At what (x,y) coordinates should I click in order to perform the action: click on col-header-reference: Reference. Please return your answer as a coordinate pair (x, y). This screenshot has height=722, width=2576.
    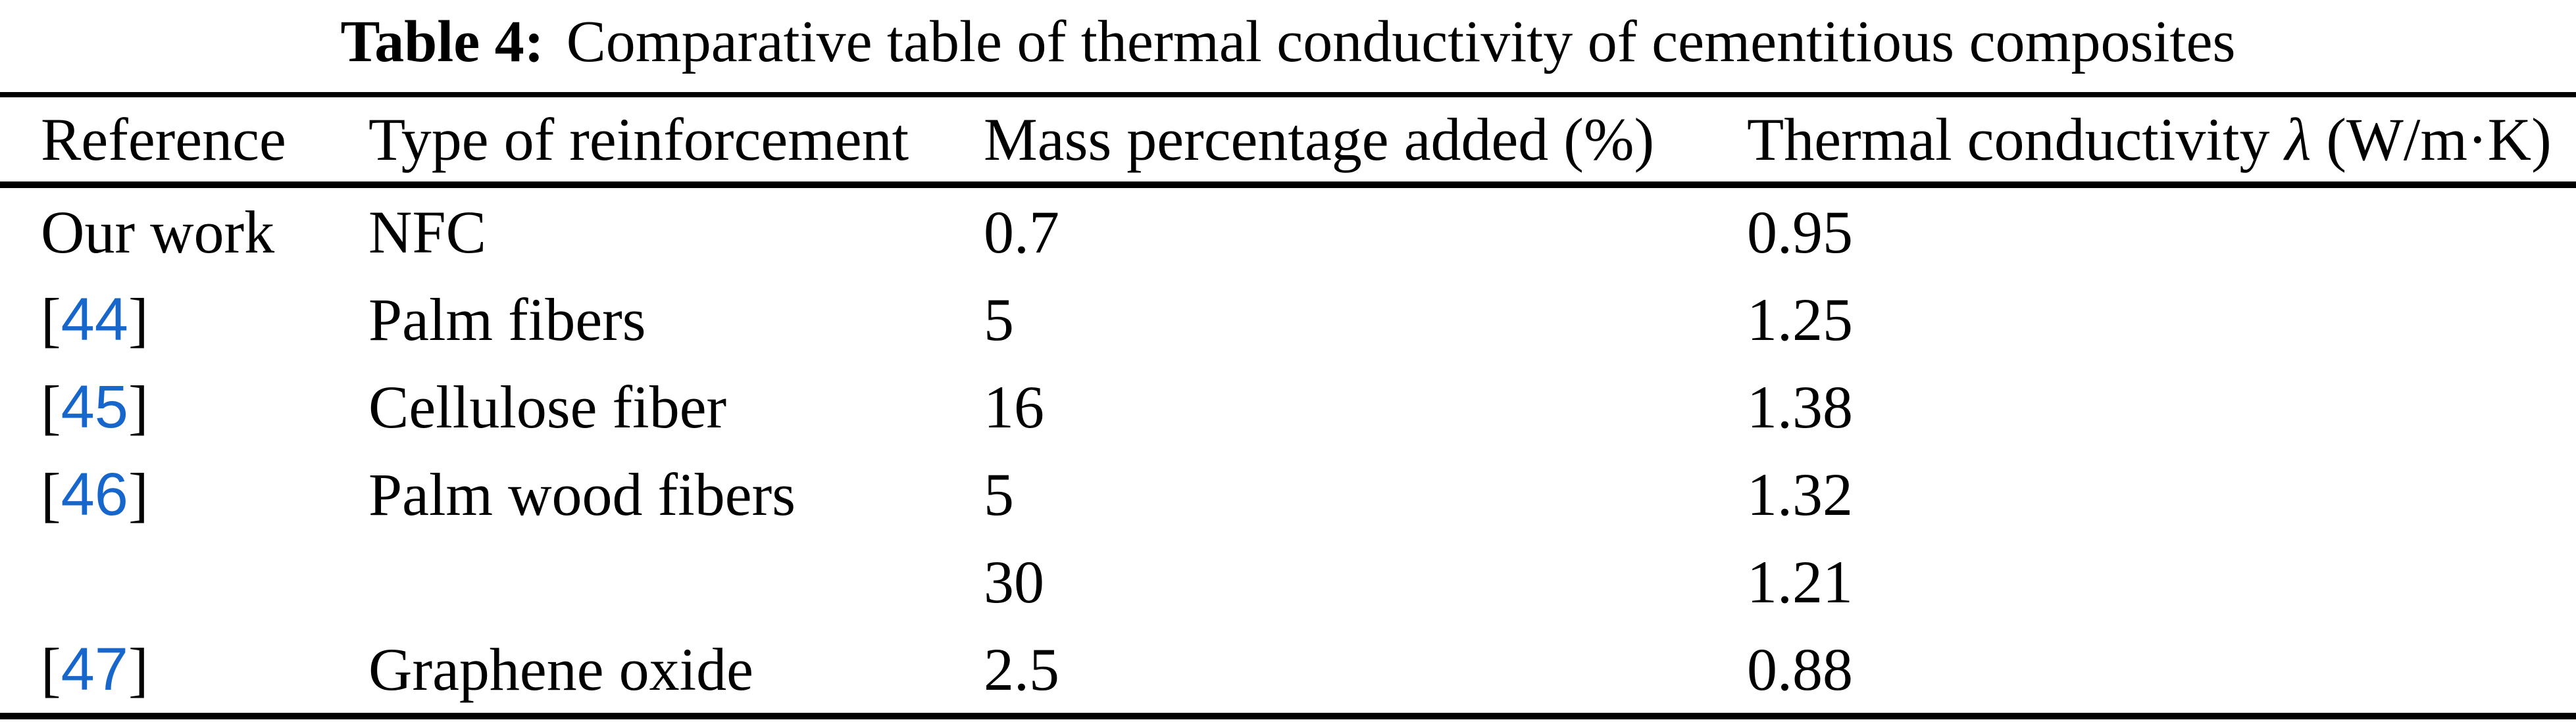
    Looking at the image, I should click on (184, 140).